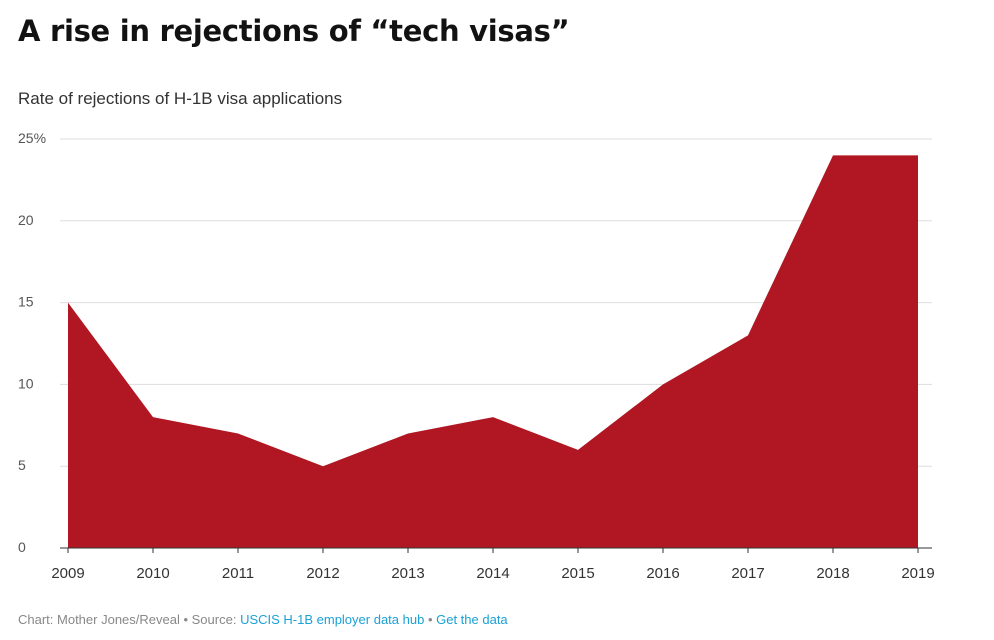 The width and height of the screenshot is (994, 640). Describe the element at coordinates (917, 573) in the screenshot. I see `x-tick-label: 2019` at that location.